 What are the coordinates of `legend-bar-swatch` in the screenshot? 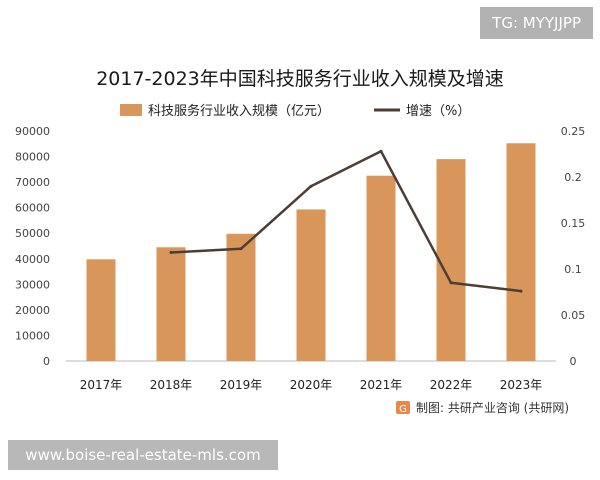 It's located at (131, 110).